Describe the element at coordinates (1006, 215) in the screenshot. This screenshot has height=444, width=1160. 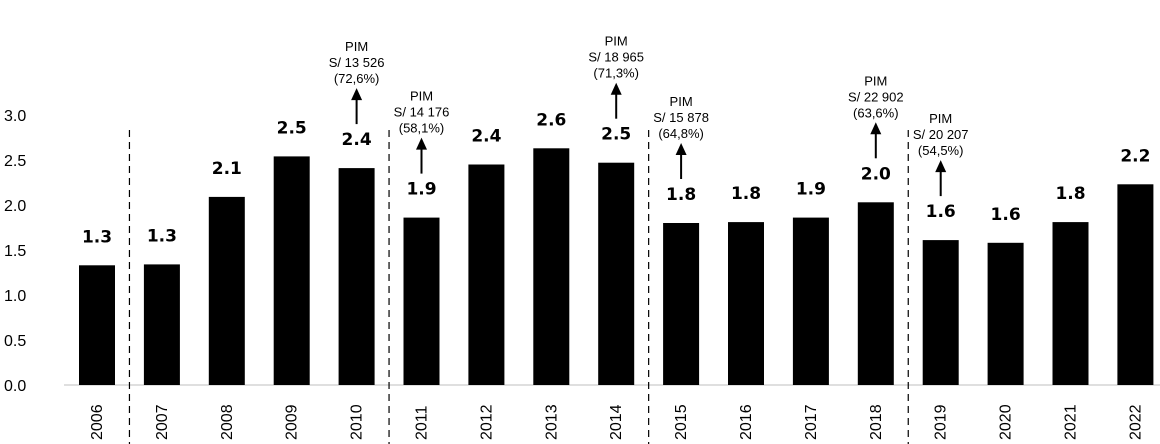
I see `bar-value-label-2020: 1.6` at that location.